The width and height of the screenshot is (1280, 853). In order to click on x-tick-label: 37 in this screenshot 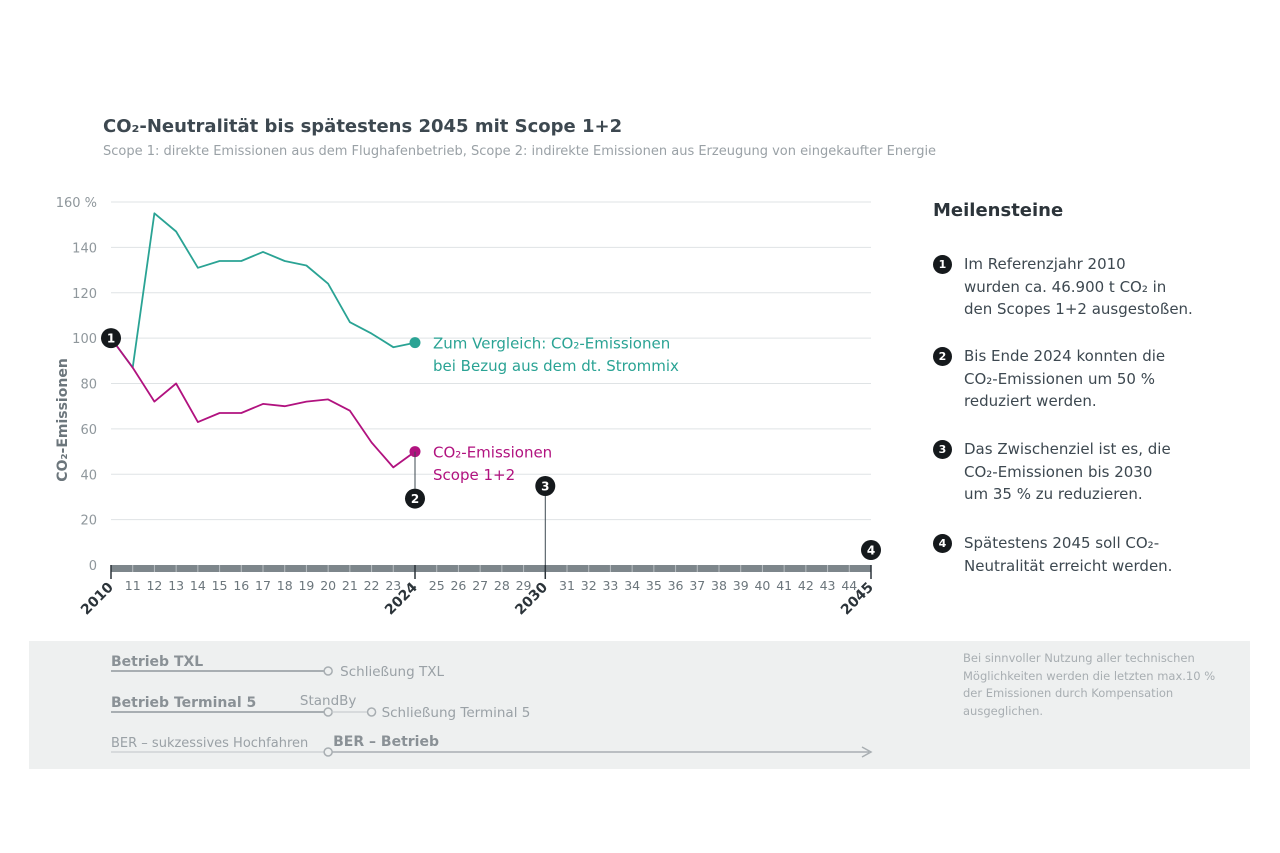, I will do `click(697, 585)`.